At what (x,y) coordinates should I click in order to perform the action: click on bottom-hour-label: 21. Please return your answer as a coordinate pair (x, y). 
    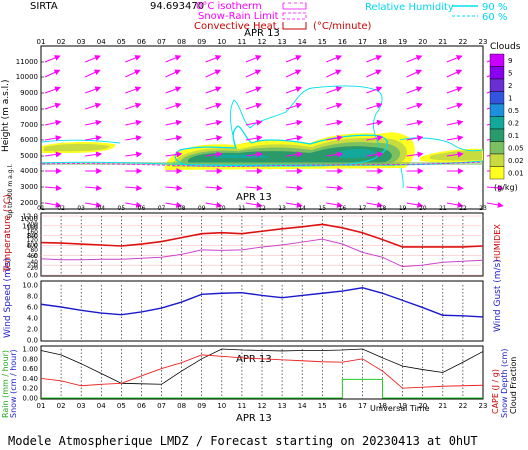
    Looking at the image, I should click on (442, 406).